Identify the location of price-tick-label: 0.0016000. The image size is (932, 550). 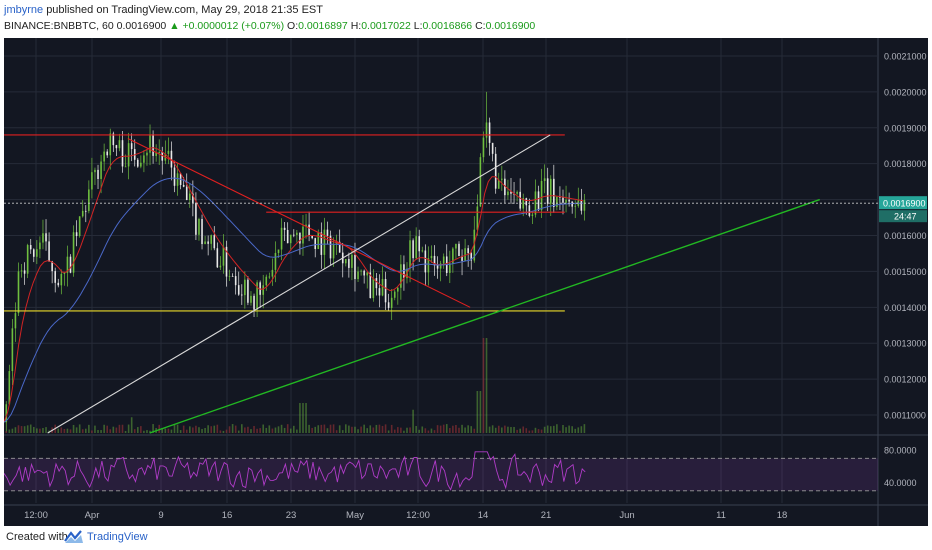
(905, 236).